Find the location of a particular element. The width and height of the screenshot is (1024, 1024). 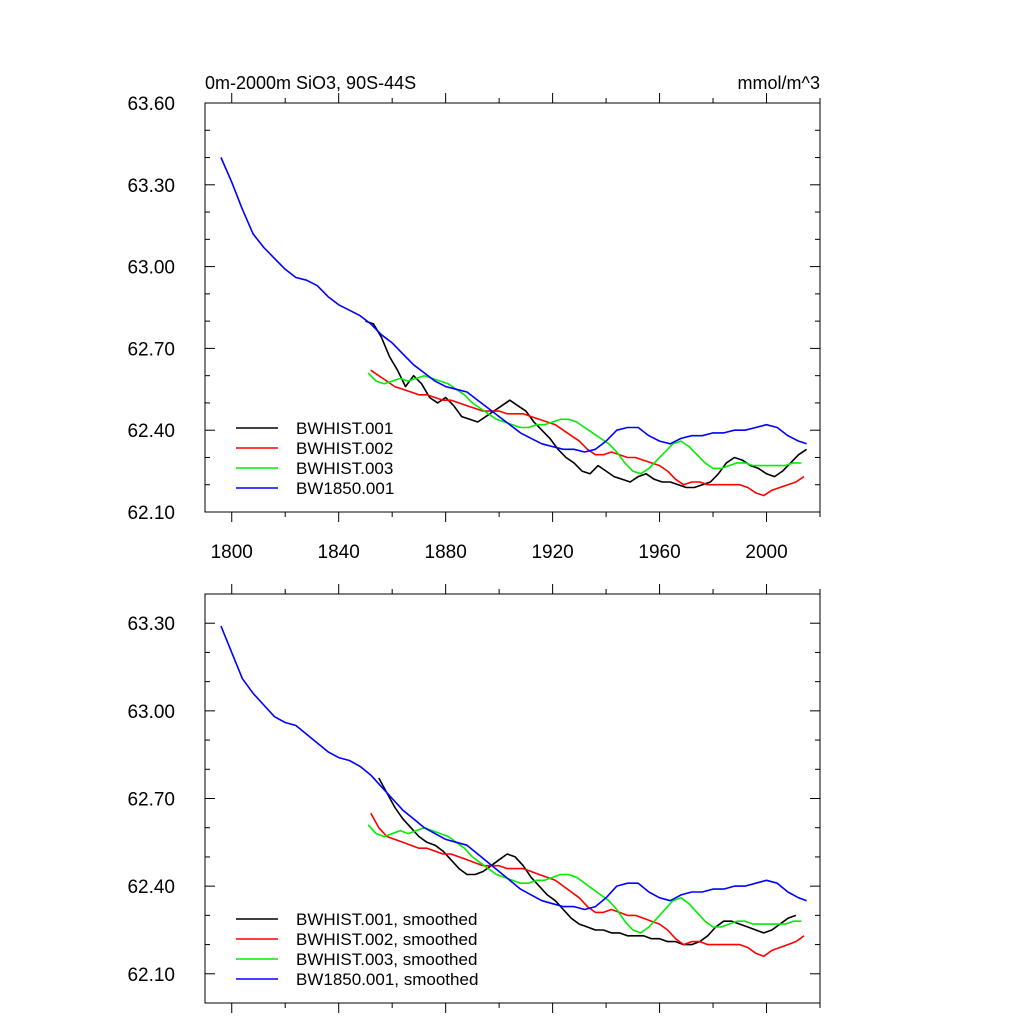

x-tick-label: 1800 is located at coordinates (232, 552).